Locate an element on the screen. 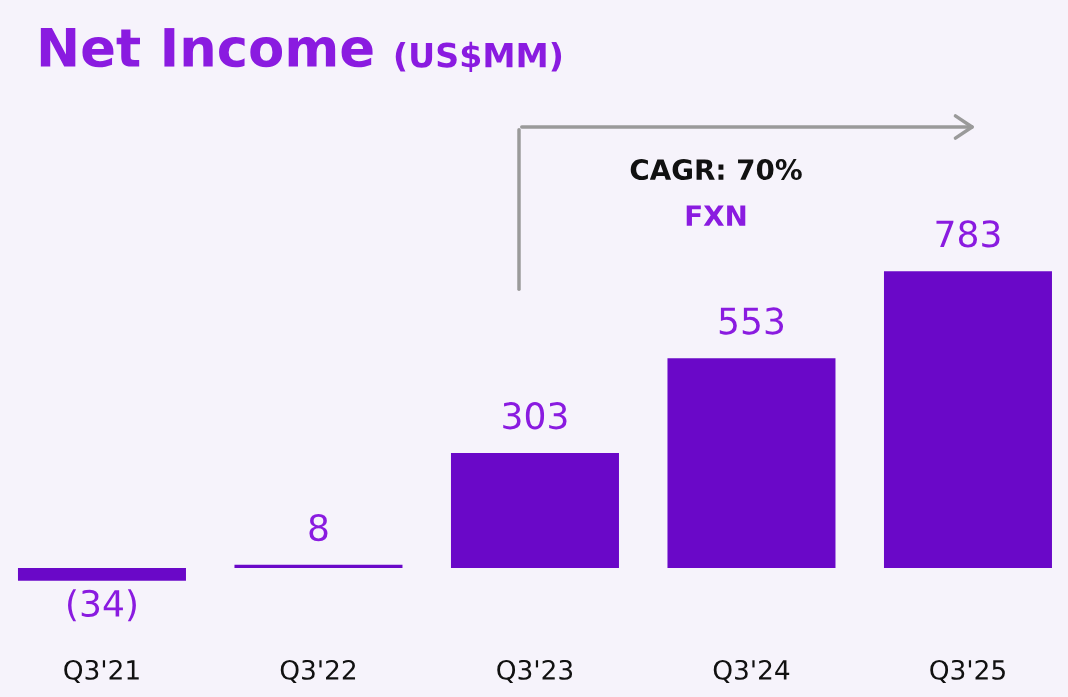 The width and height of the screenshot is (1068, 697). data-label: 8 is located at coordinates (318, 527).